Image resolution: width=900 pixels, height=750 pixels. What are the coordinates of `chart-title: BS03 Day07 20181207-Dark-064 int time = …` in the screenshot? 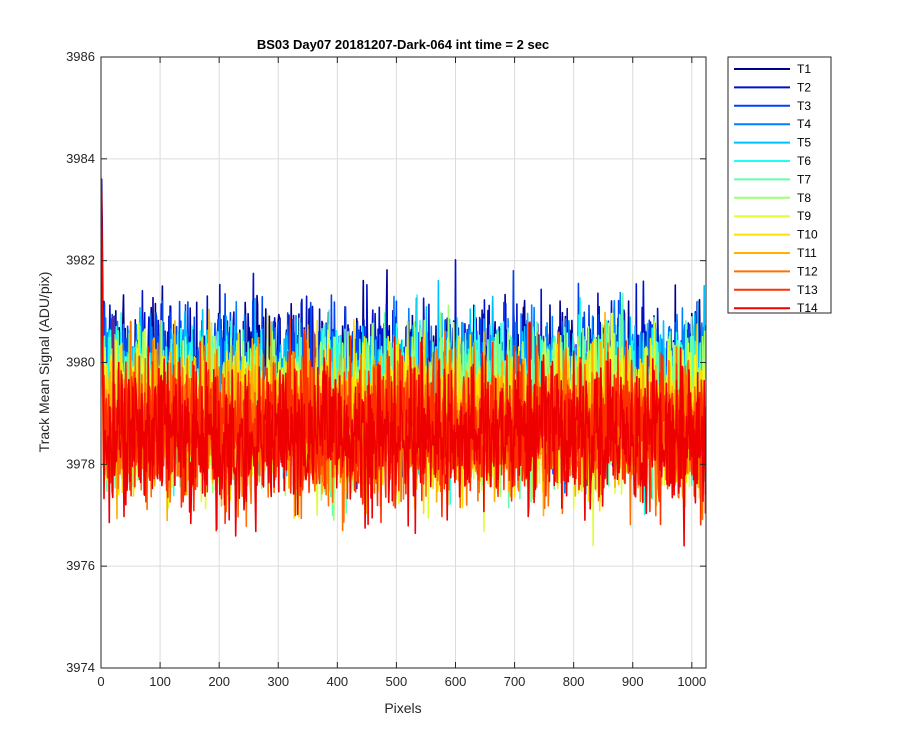 It's located at (403, 44).